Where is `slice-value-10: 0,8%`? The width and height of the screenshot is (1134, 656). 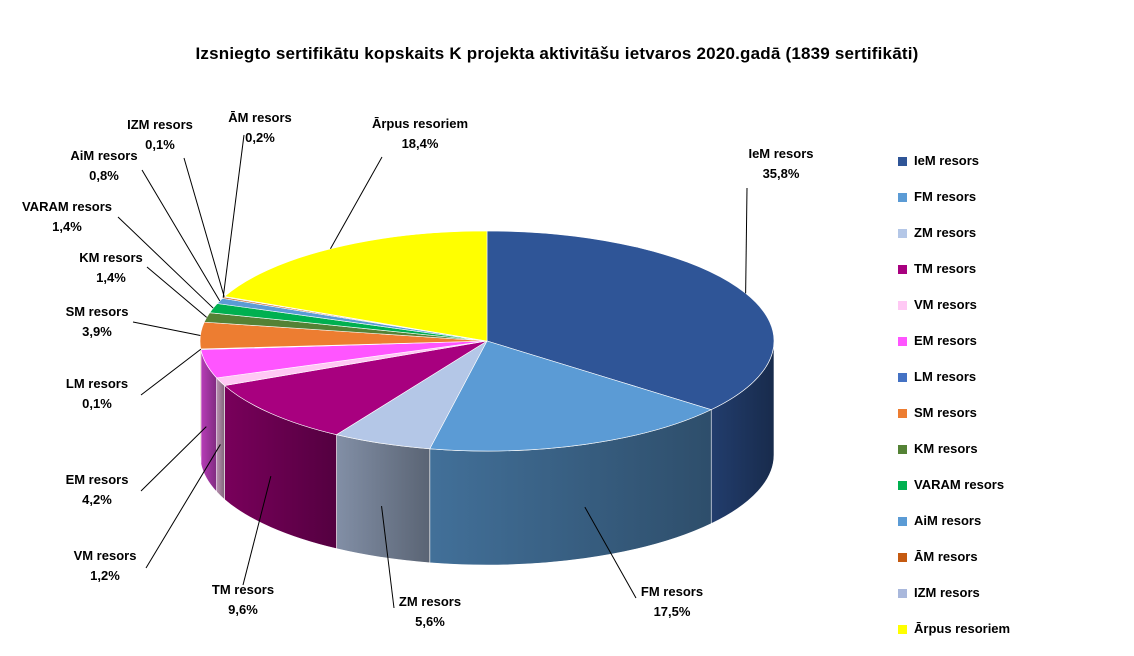
slice-value-10: 0,8% is located at coordinates (104, 175).